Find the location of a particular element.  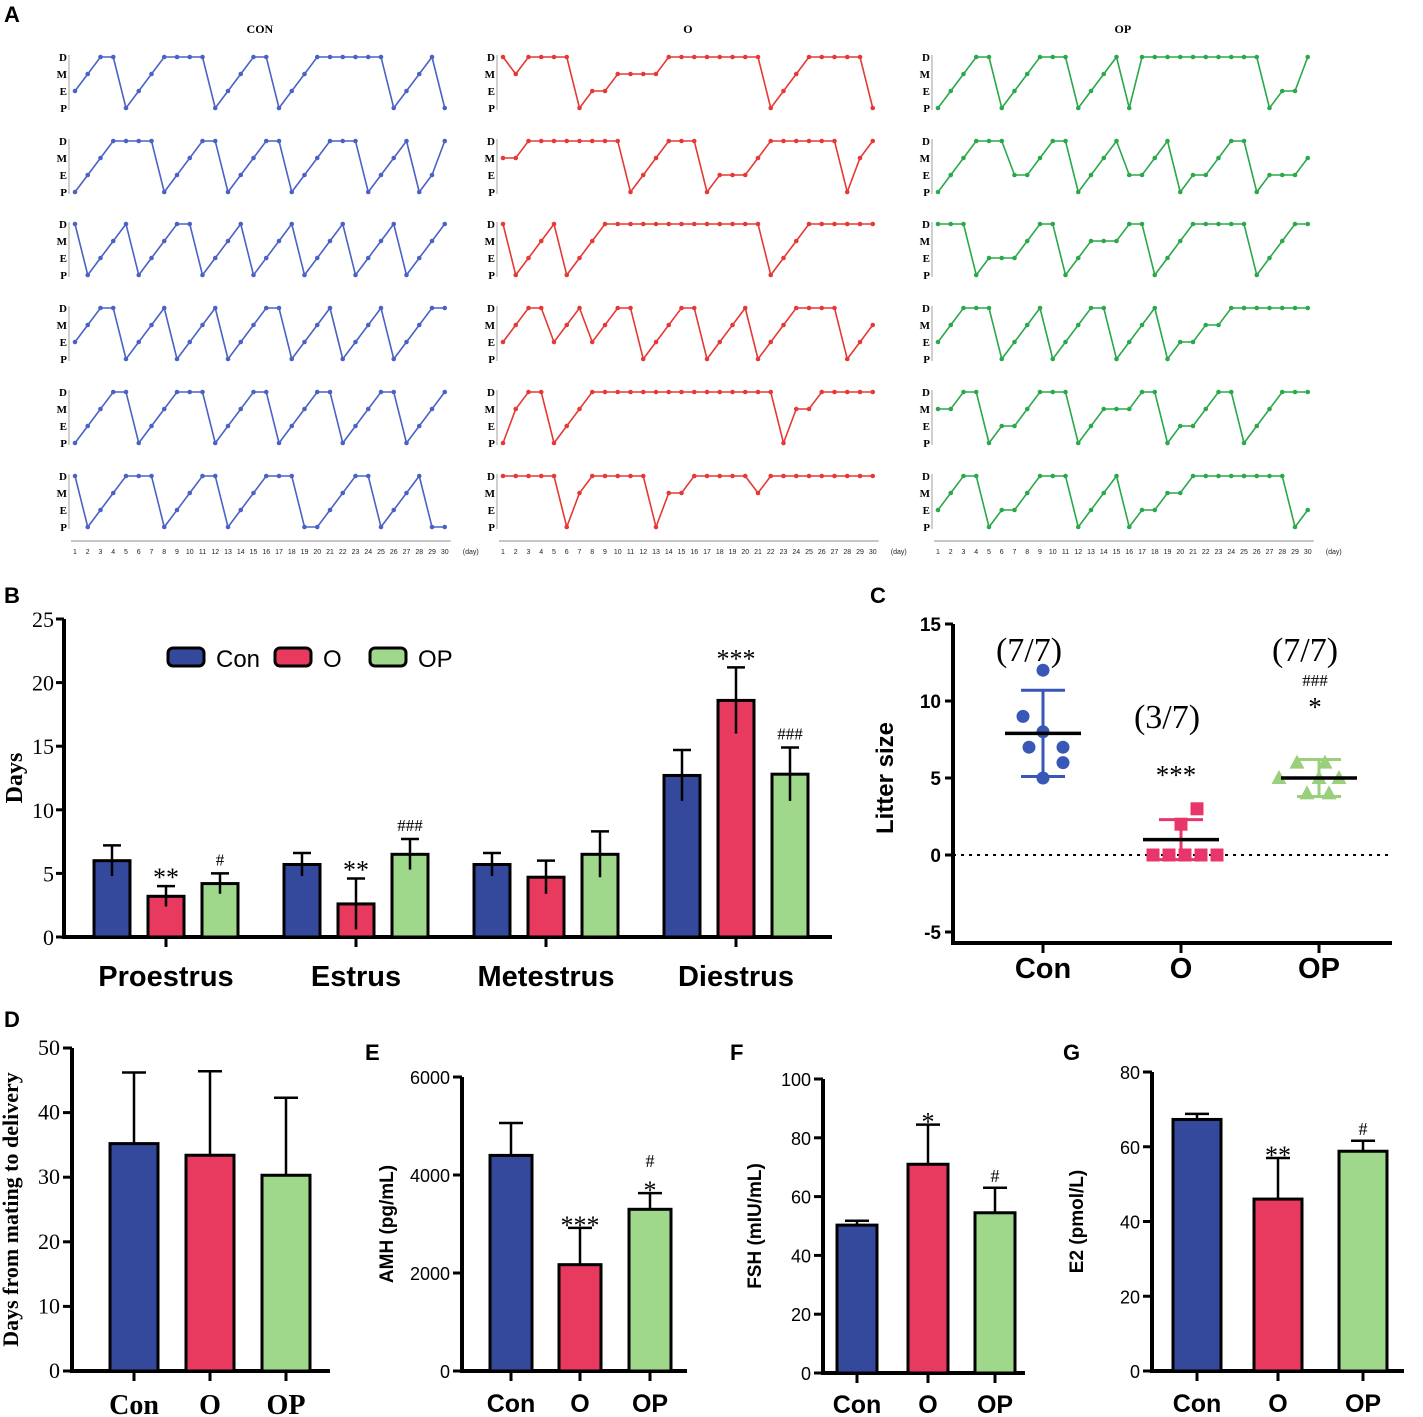

panel-a-group-title: O is located at coordinates (687, 29).